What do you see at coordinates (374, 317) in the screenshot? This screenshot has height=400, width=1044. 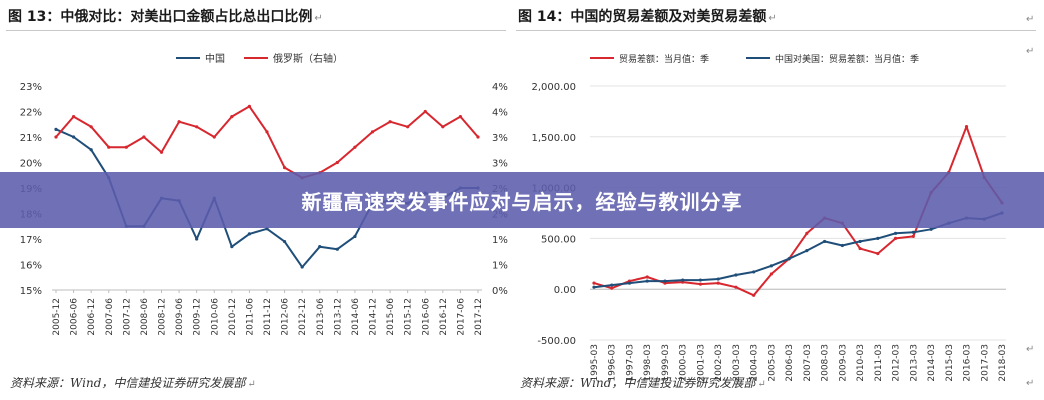 I see `left-x-tick-label: 2014-12` at bounding box center [374, 317].